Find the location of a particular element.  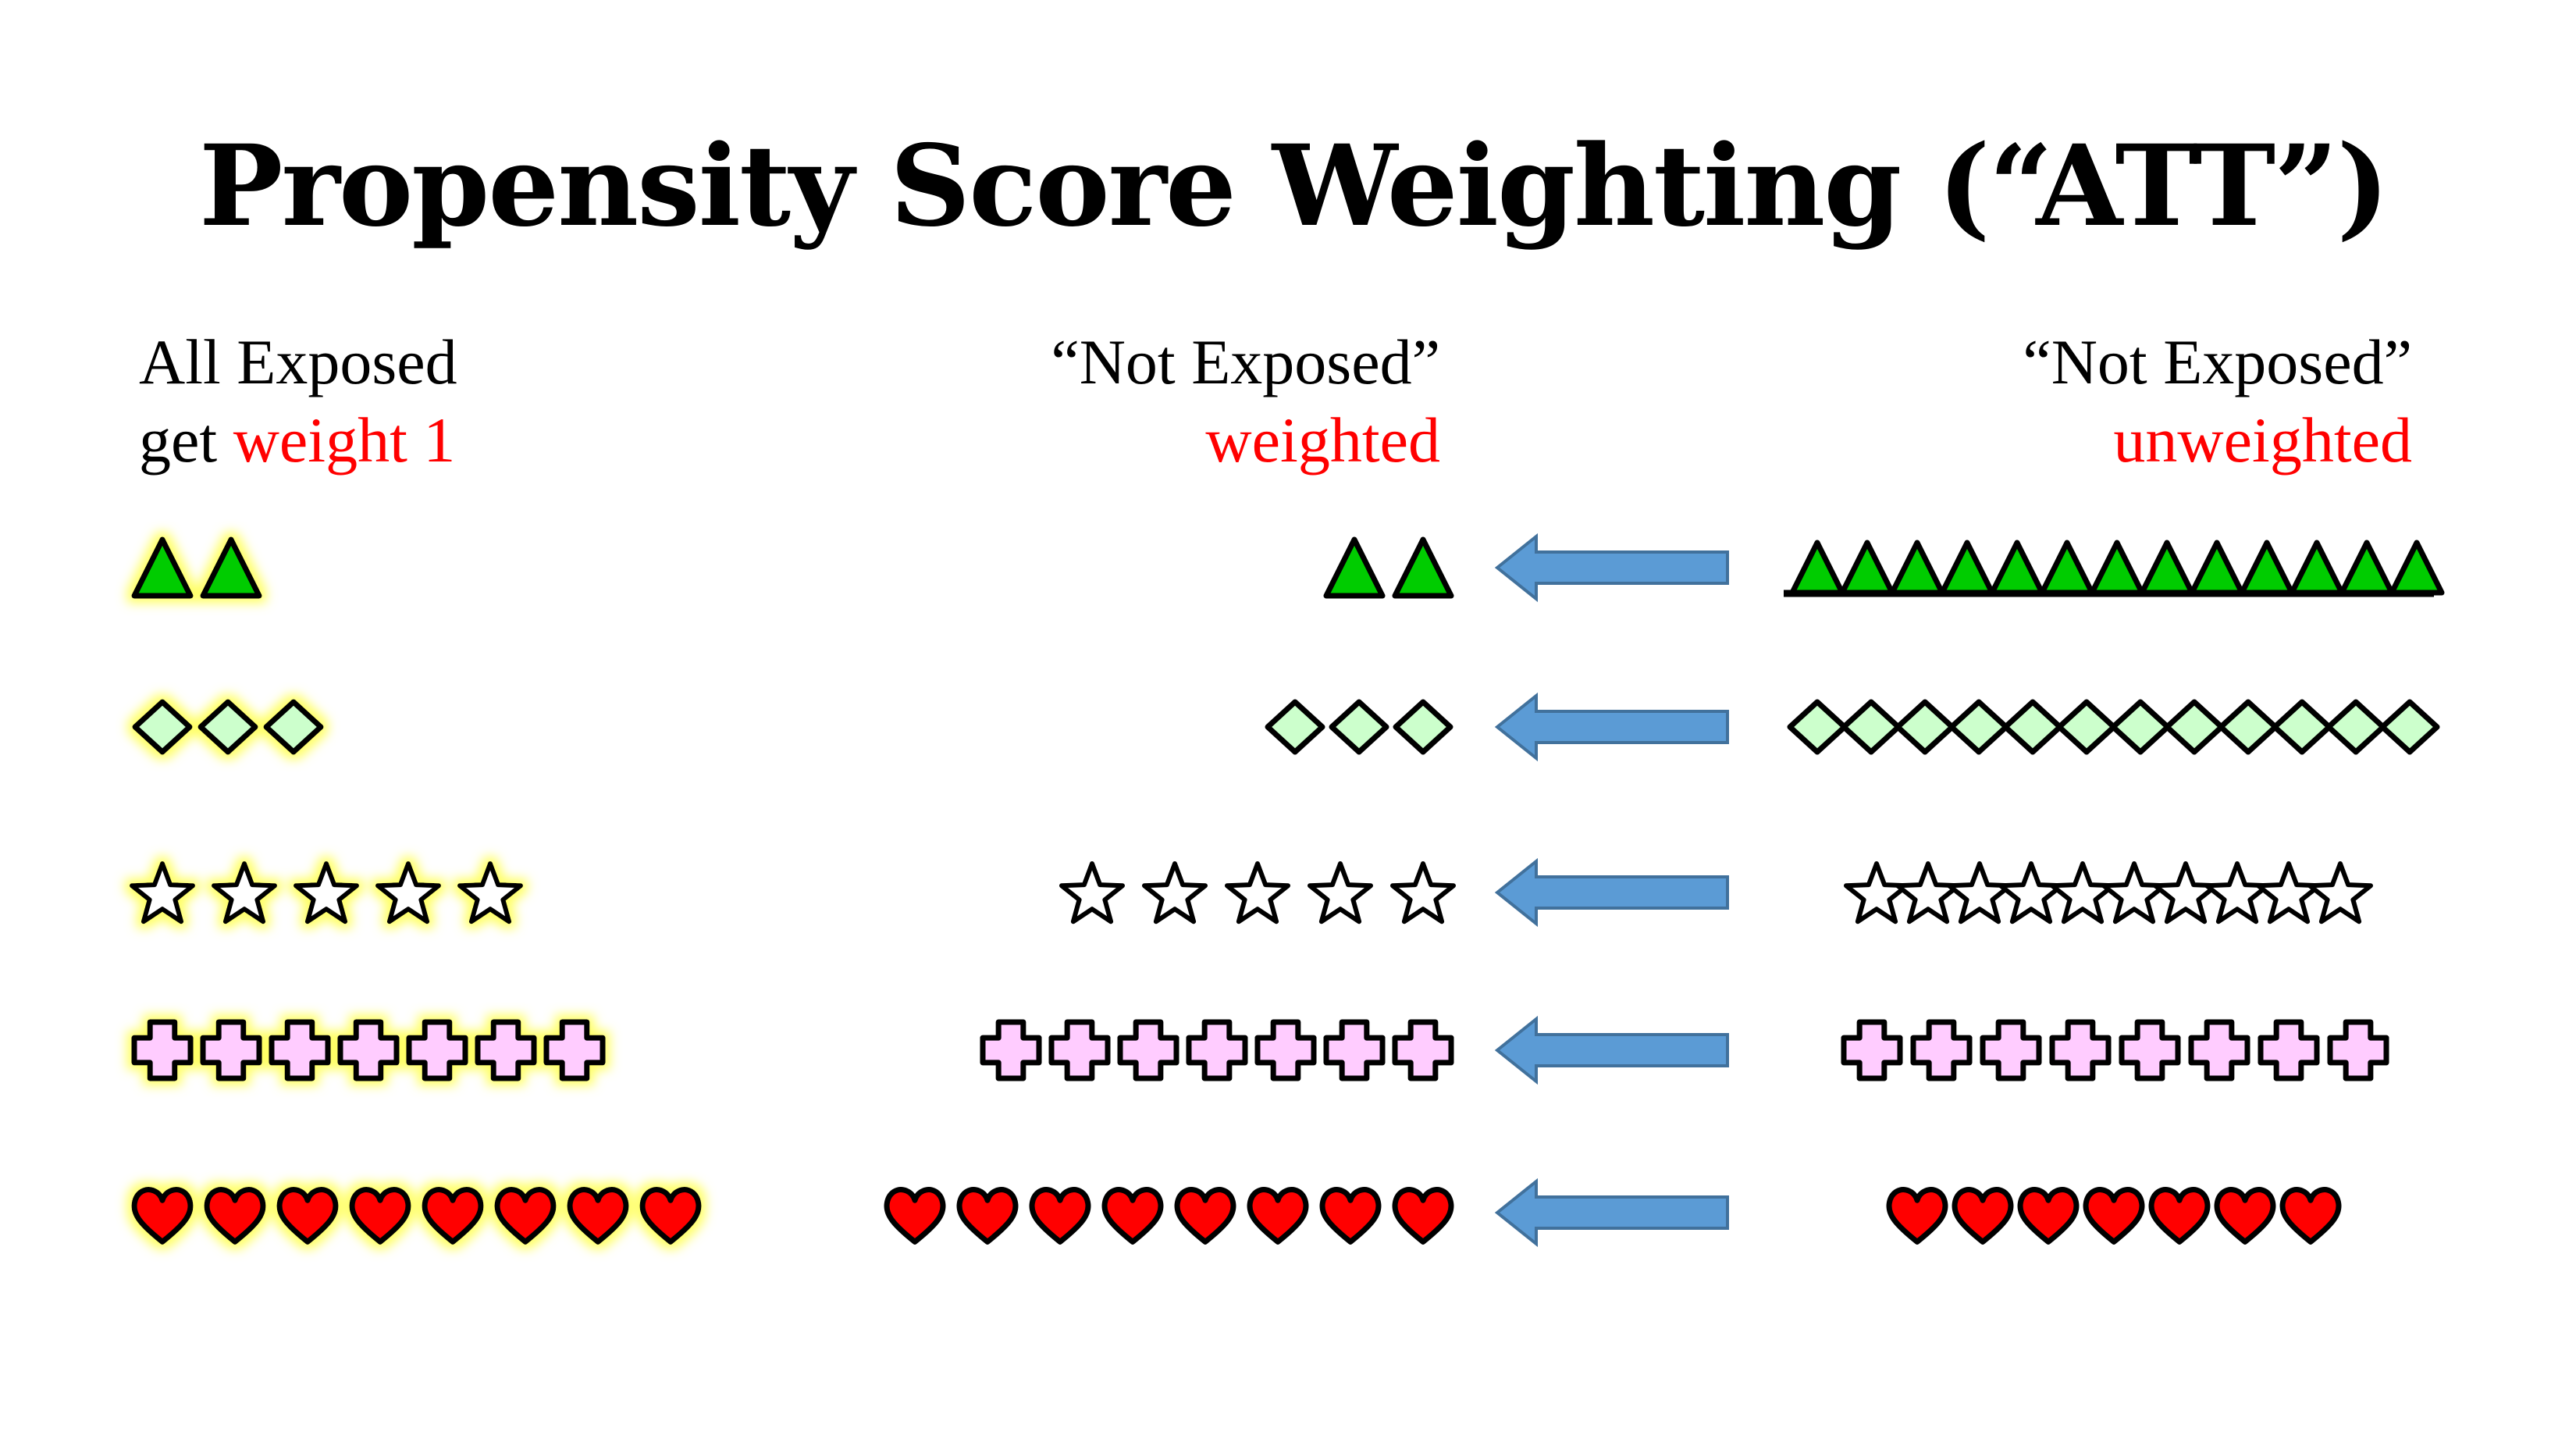

exposed-header-line2: get weight 1 is located at coordinates (298, 440).